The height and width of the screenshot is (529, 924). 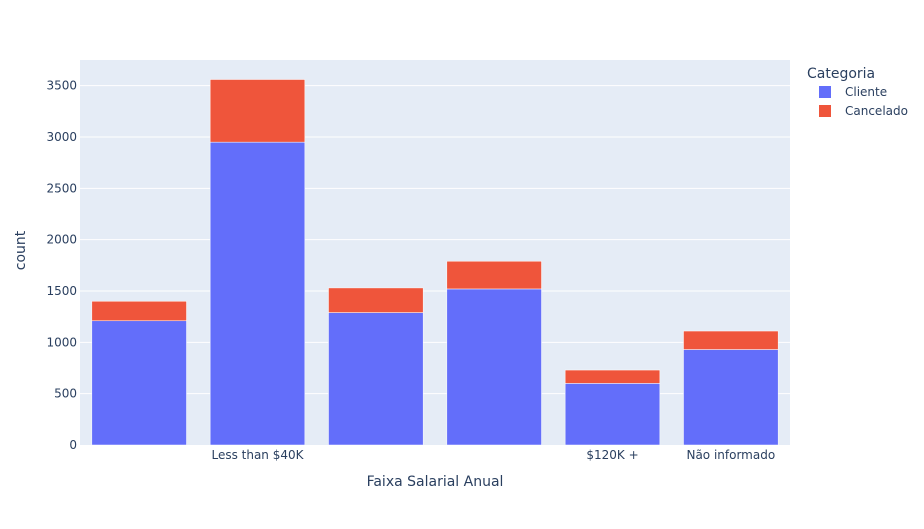 I want to click on legend-label: Cancelado, so click(x=876, y=111).